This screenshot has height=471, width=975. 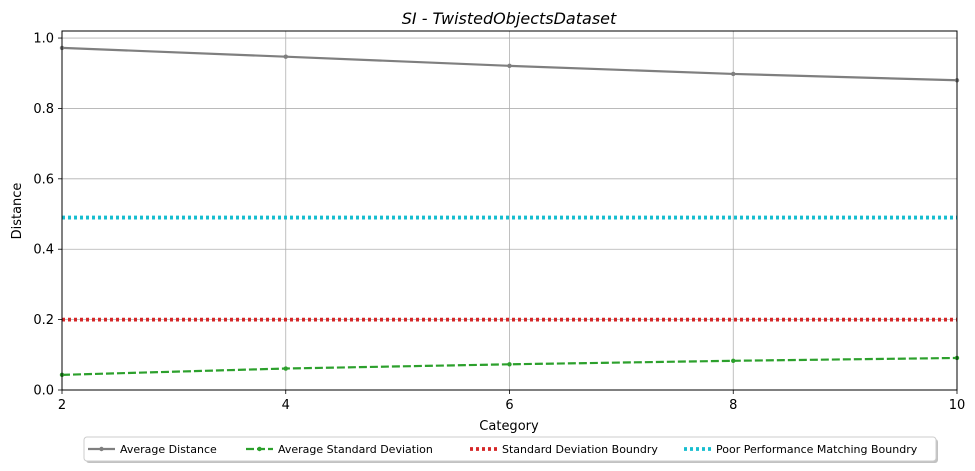 I want to click on legend-label: Average Distance, so click(x=168, y=449).